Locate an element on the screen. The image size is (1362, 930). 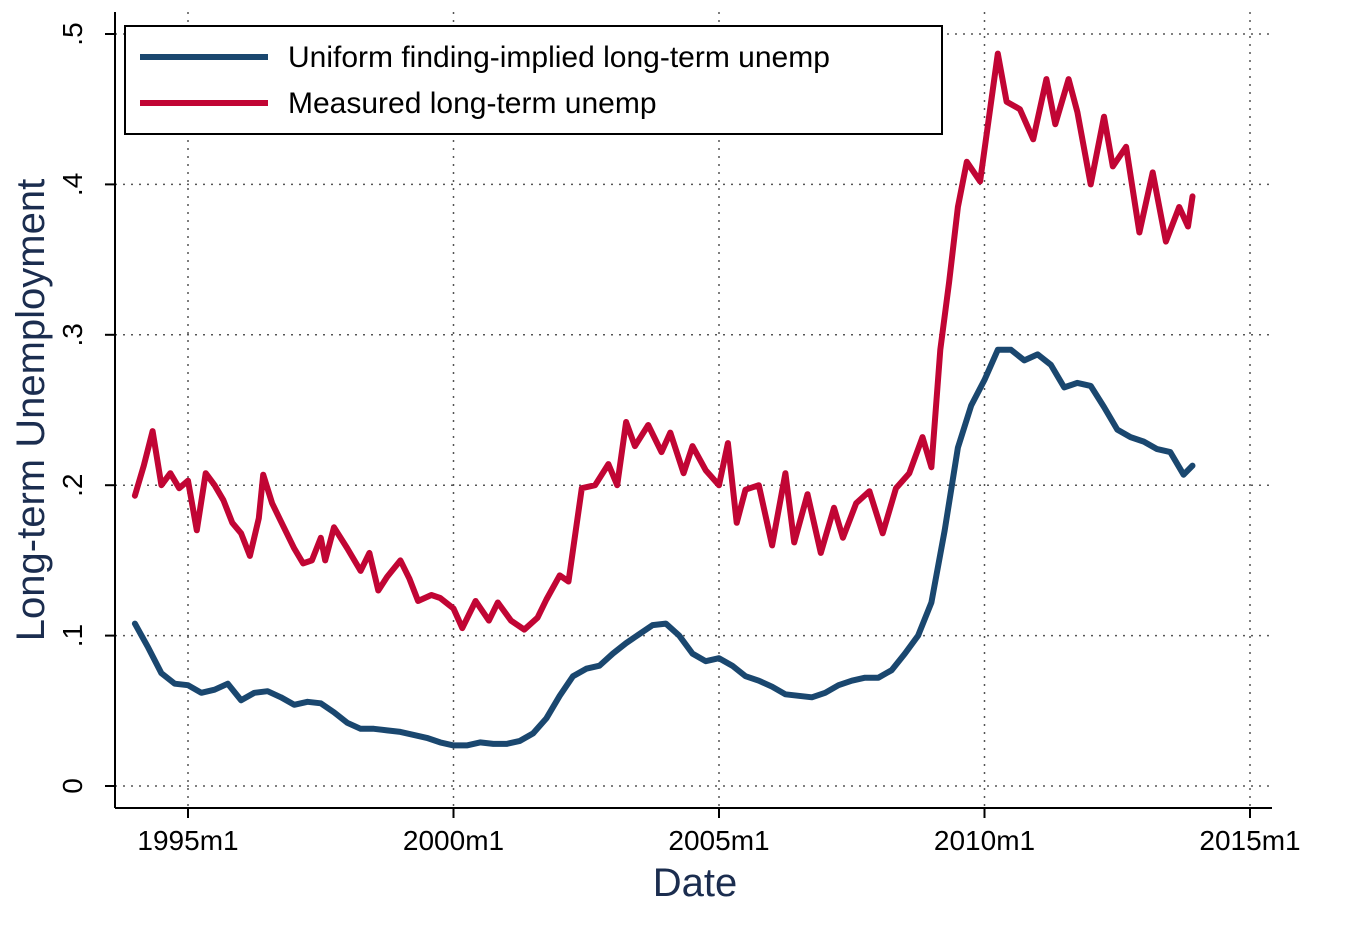
x-axis-title: Date is located at coordinates (695, 883).